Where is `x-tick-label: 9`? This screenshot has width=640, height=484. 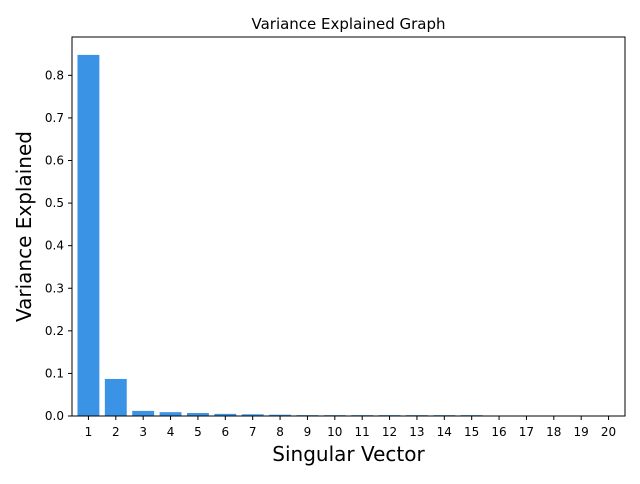
x-tick-label: 9 is located at coordinates (308, 432).